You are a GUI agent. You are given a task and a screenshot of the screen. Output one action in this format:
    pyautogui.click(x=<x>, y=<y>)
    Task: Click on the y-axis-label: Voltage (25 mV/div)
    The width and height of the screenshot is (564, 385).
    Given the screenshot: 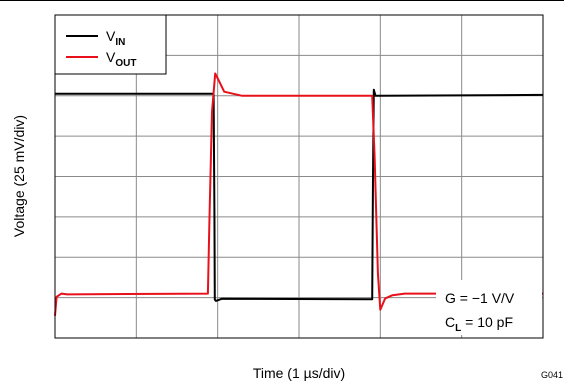 What is the action you would take?
    pyautogui.click(x=19, y=176)
    